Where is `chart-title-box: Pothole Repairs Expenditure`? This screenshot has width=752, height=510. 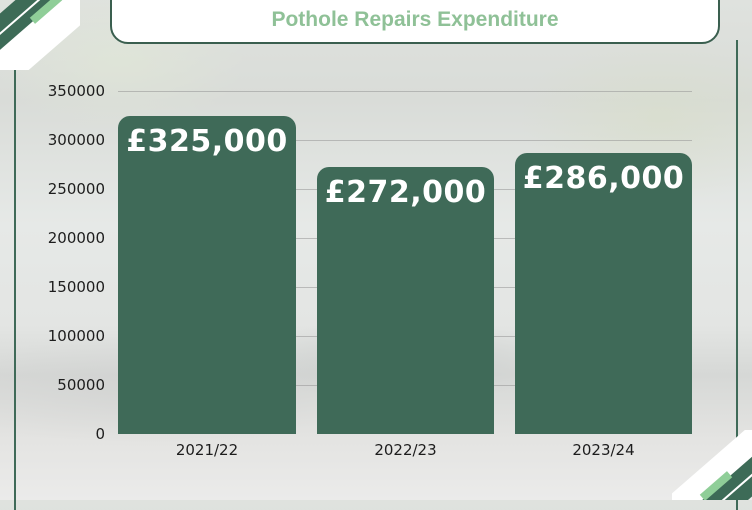
chart-title-box: Pothole Repairs Expenditure is located at coordinates (415, 22).